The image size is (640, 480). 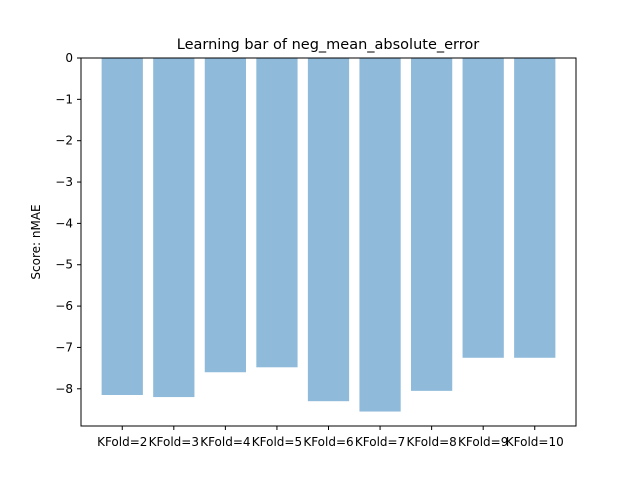 What do you see at coordinates (431, 442) in the screenshot?
I see `x-tick-label: KFold=8` at bounding box center [431, 442].